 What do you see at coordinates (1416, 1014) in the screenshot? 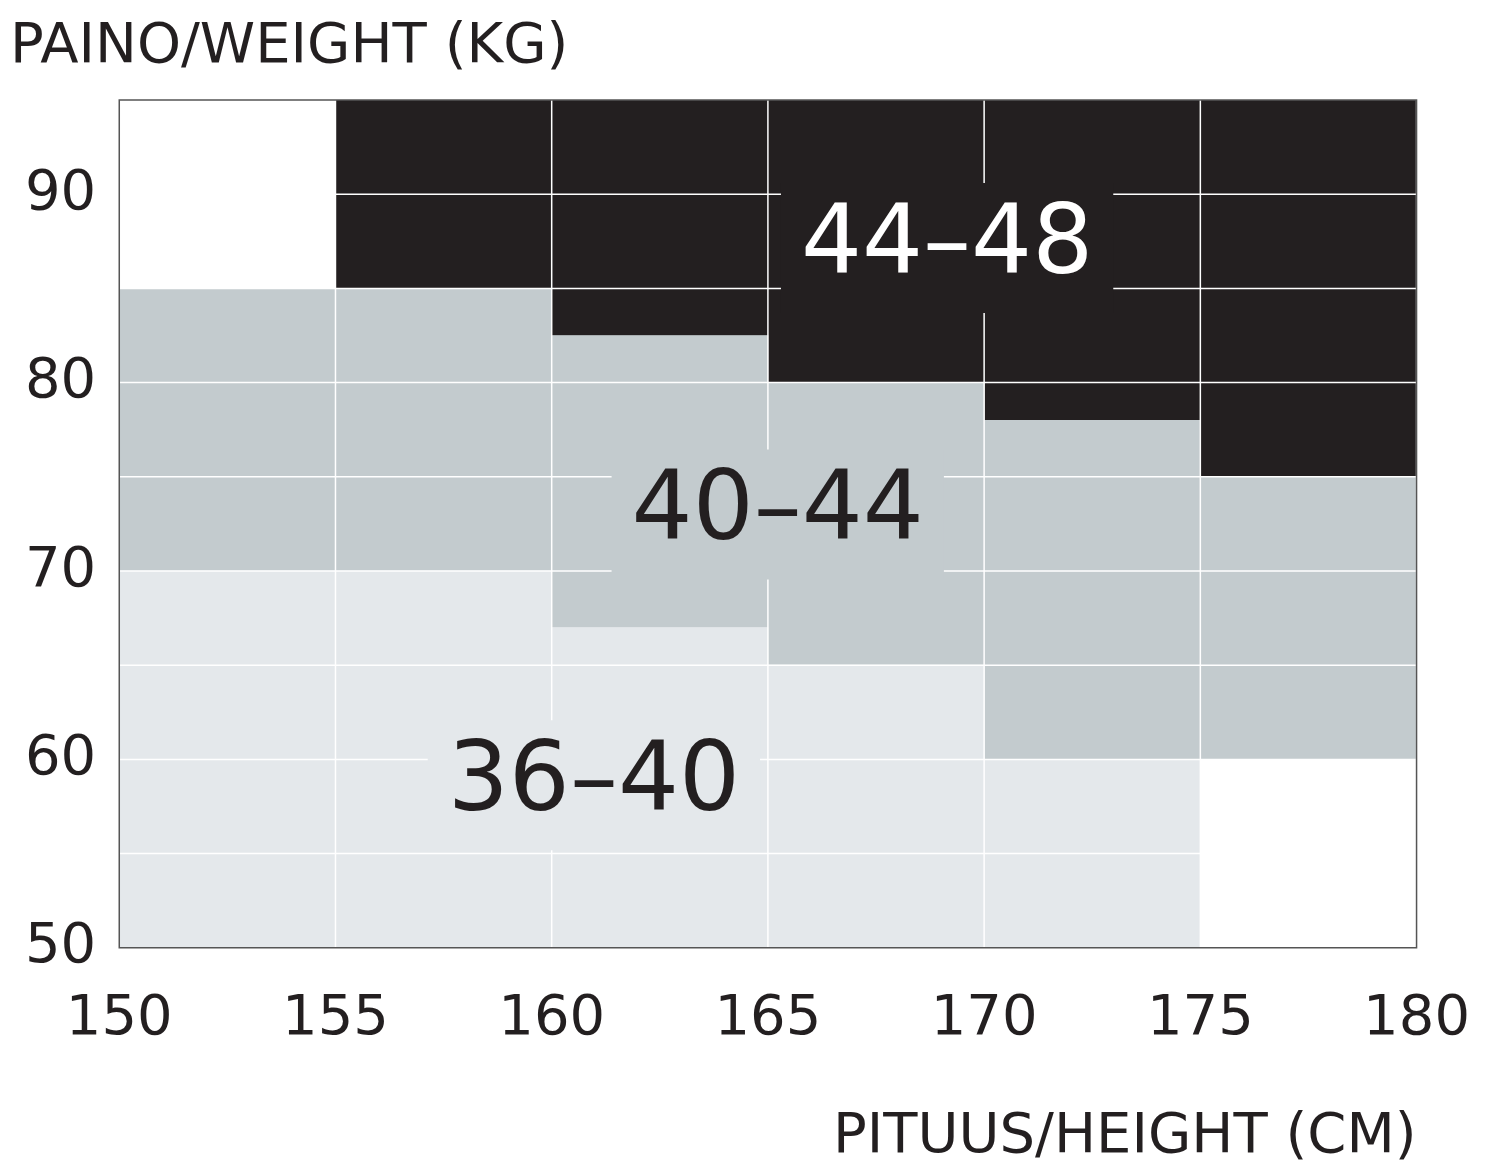
I see `x-tick-label: 180` at bounding box center [1416, 1014].